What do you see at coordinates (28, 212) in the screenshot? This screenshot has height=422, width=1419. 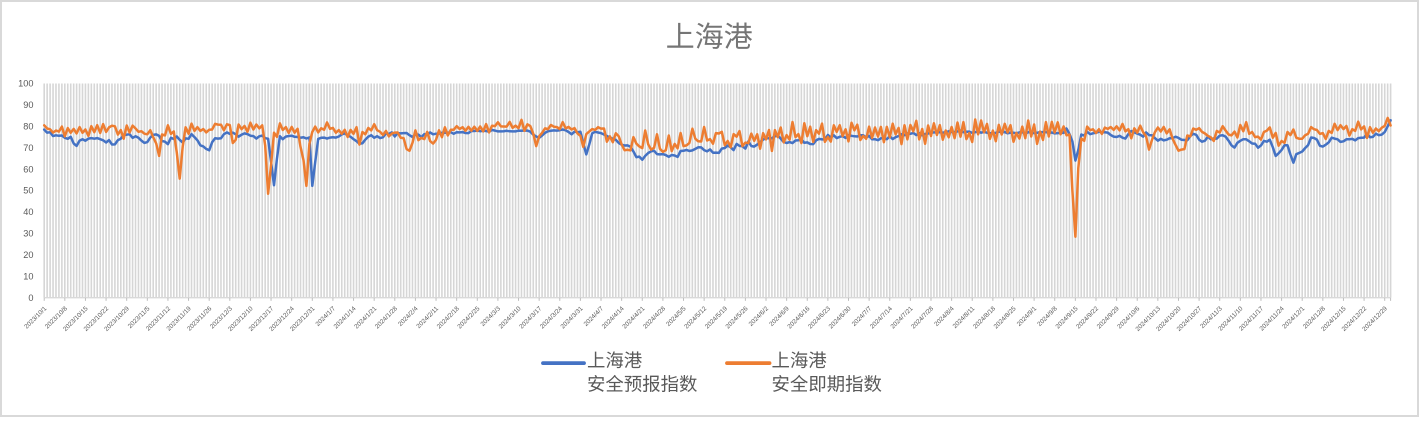 I see `svg-text: 40` at bounding box center [28, 212].